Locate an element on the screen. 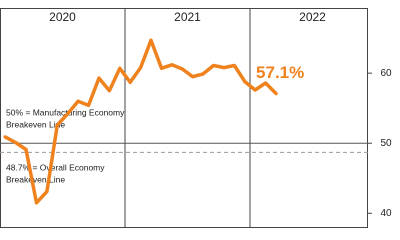  y-tick-label: 50 is located at coordinates (386, 143).